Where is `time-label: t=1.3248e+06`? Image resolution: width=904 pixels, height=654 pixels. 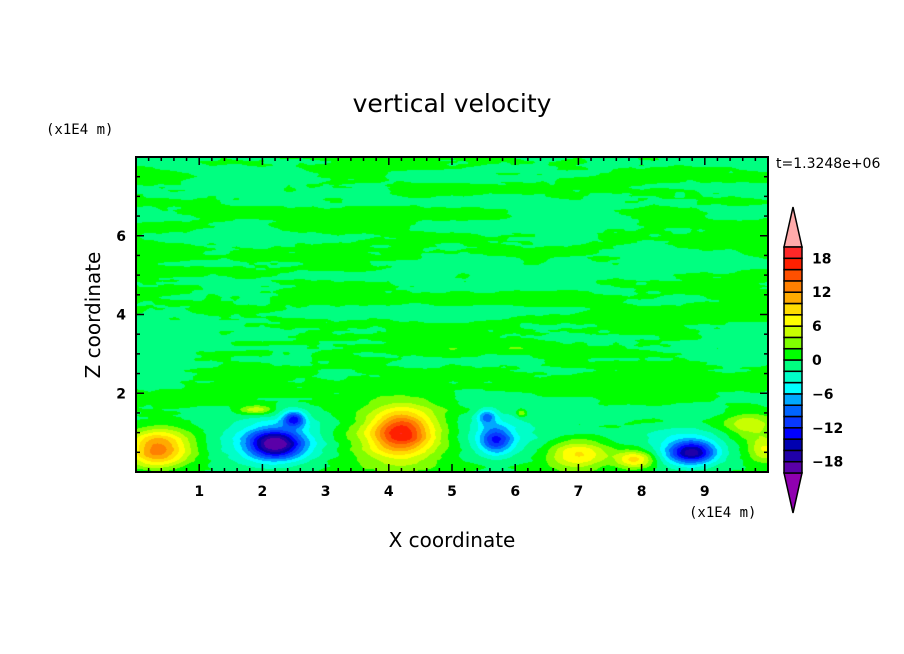 time-label: t=1.3248e+06 is located at coordinates (828, 164).